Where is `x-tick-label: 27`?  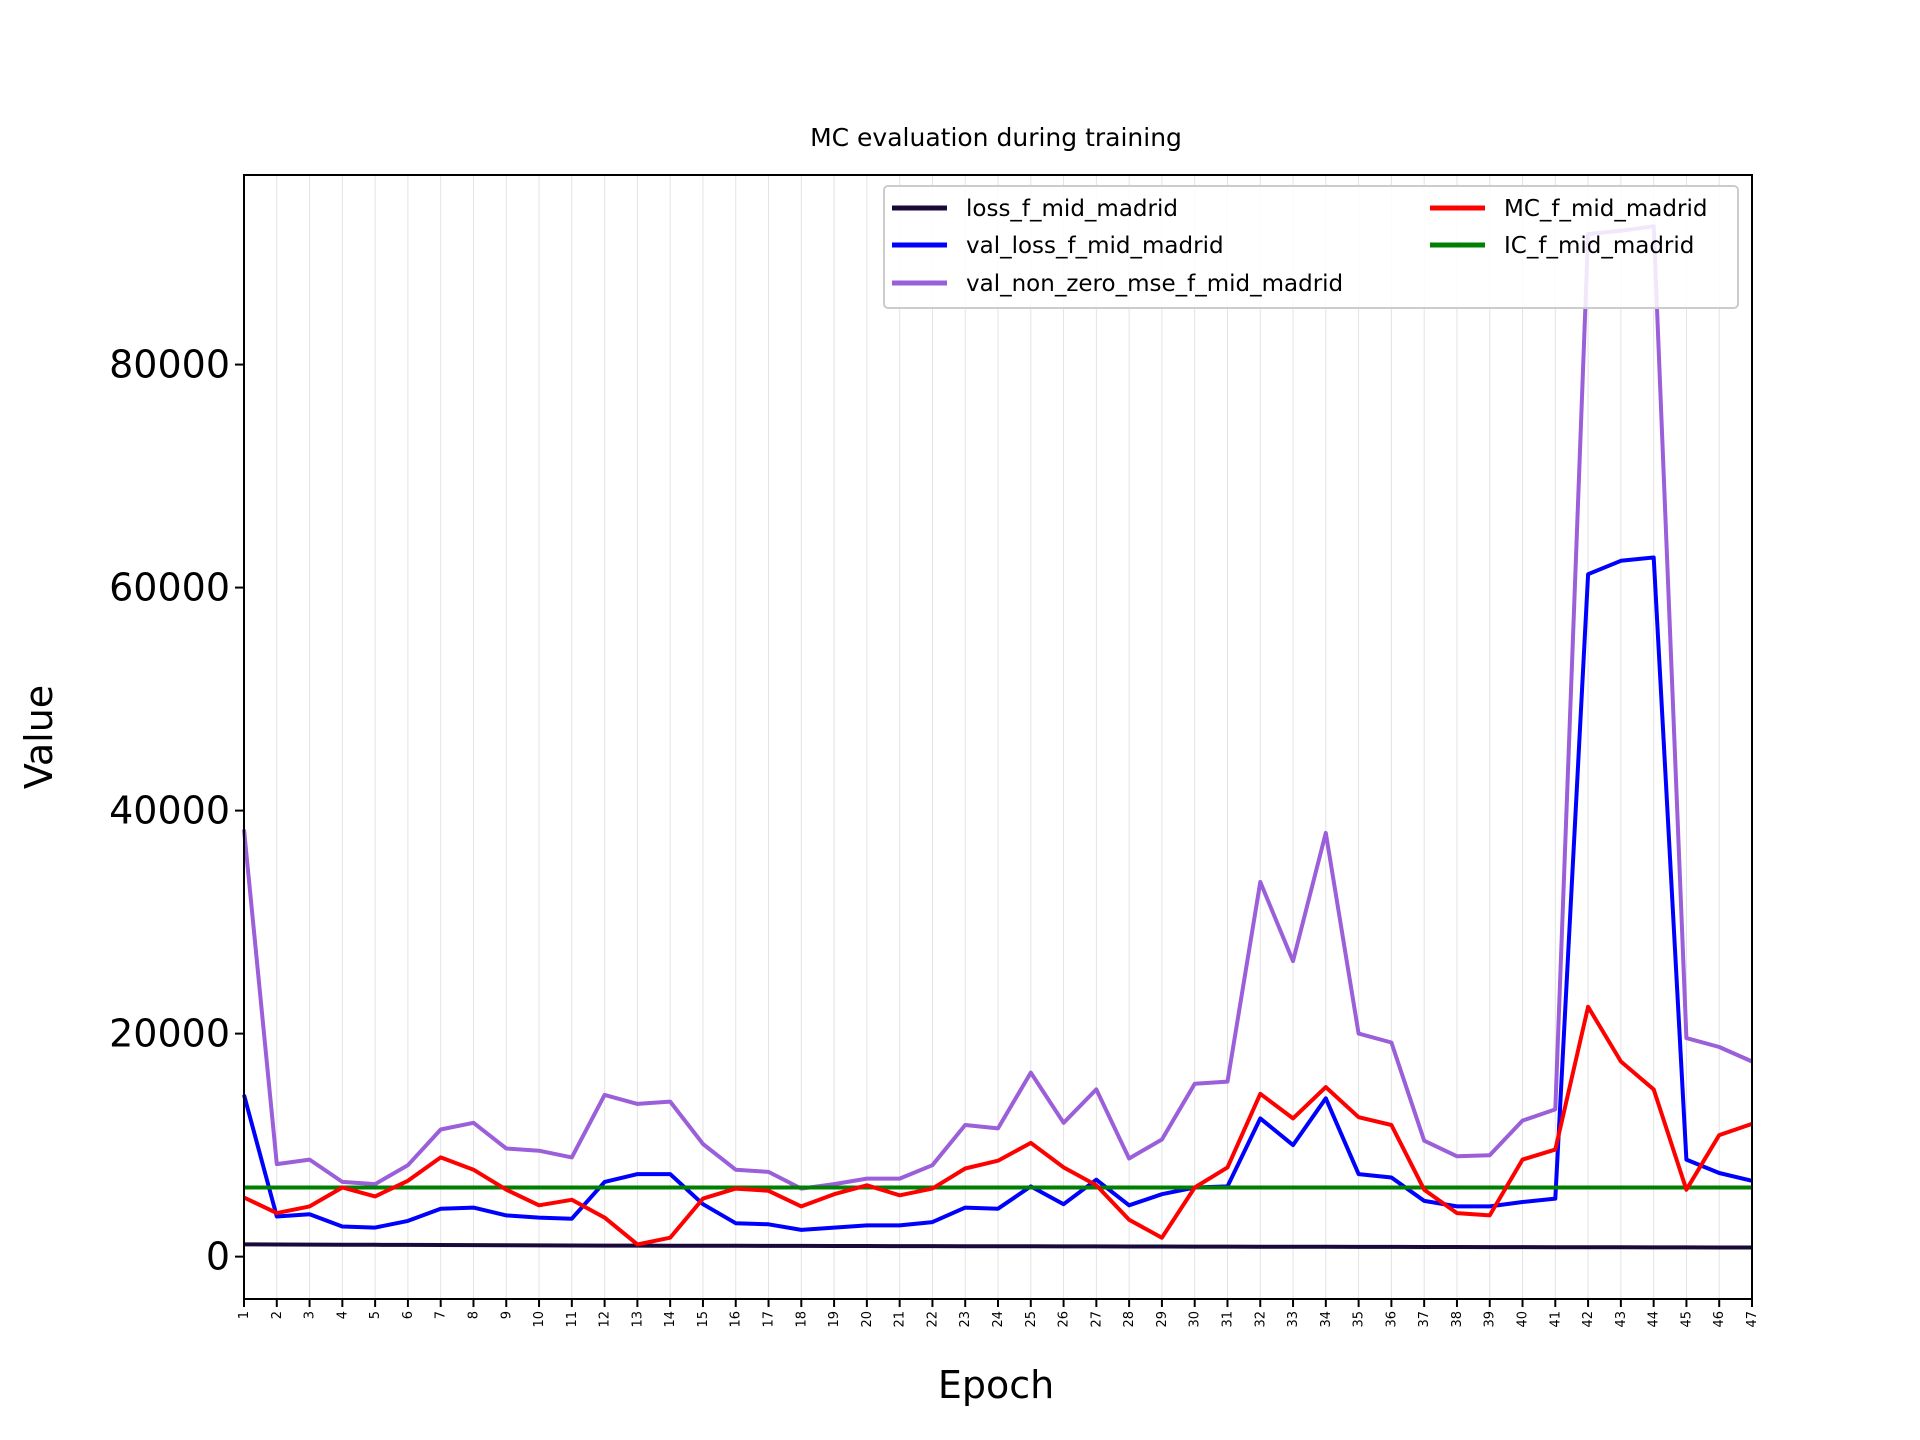
x-tick-label: 27 is located at coordinates (1096, 1319).